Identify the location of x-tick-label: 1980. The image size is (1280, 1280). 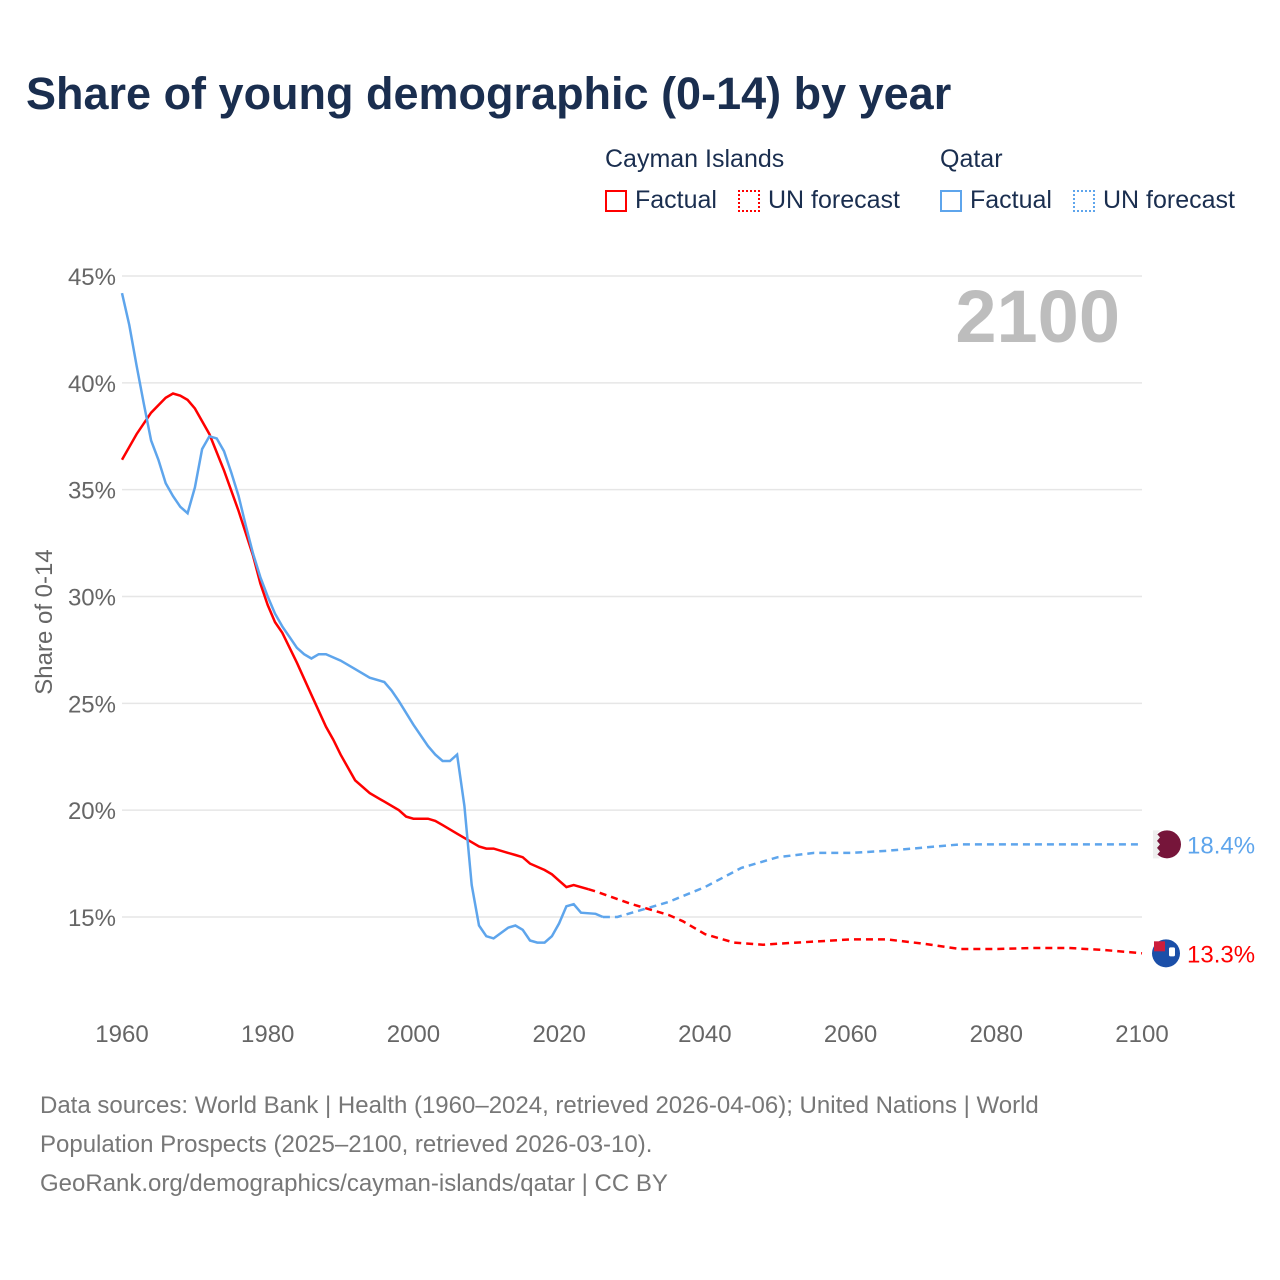
(267, 1034).